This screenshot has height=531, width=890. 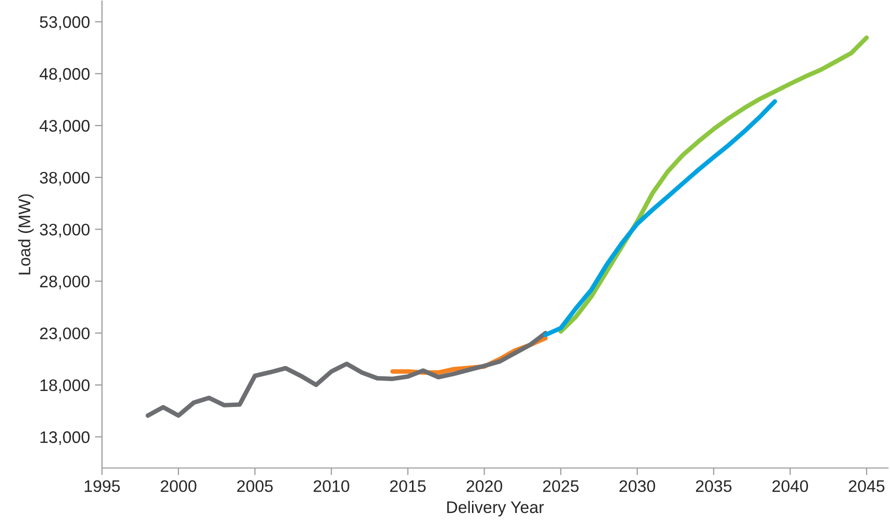 What do you see at coordinates (65, 283) in the screenshot?
I see `y-tick-label: 28,000` at bounding box center [65, 283].